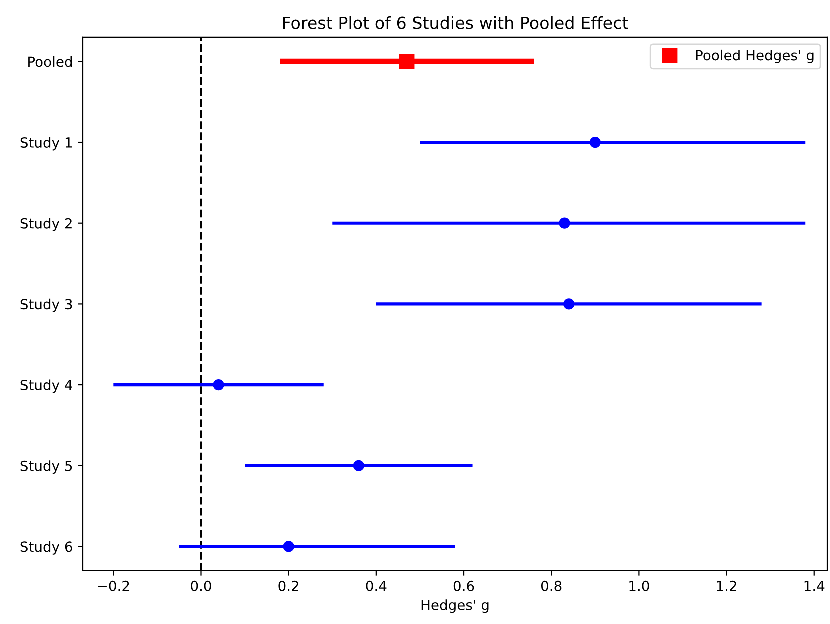 Image resolution: width=830 pixels, height=624 pixels. Describe the element at coordinates (46, 305) in the screenshot. I see `y-tick-label: Study 3` at that location.